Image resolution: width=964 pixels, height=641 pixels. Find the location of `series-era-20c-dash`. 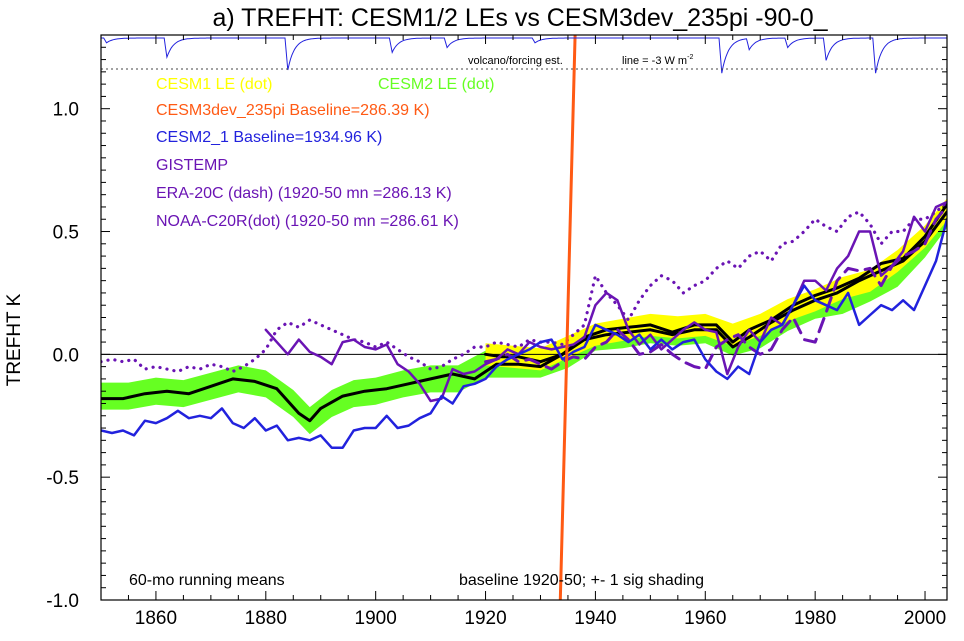

series-era-20c-dash is located at coordinates (715, 288).